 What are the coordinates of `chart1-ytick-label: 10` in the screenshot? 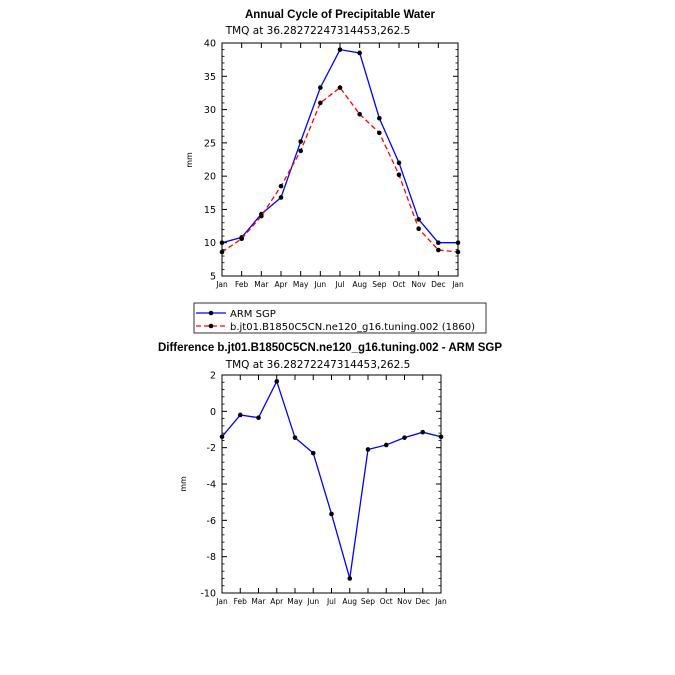 It's located at (210, 243).